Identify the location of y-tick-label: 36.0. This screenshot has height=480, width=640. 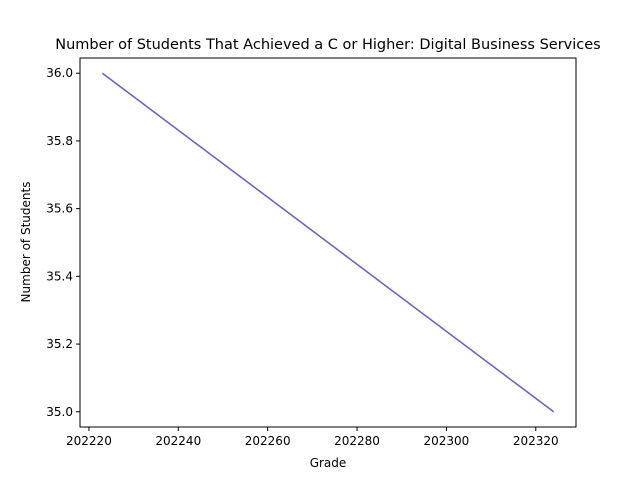
(59, 73).